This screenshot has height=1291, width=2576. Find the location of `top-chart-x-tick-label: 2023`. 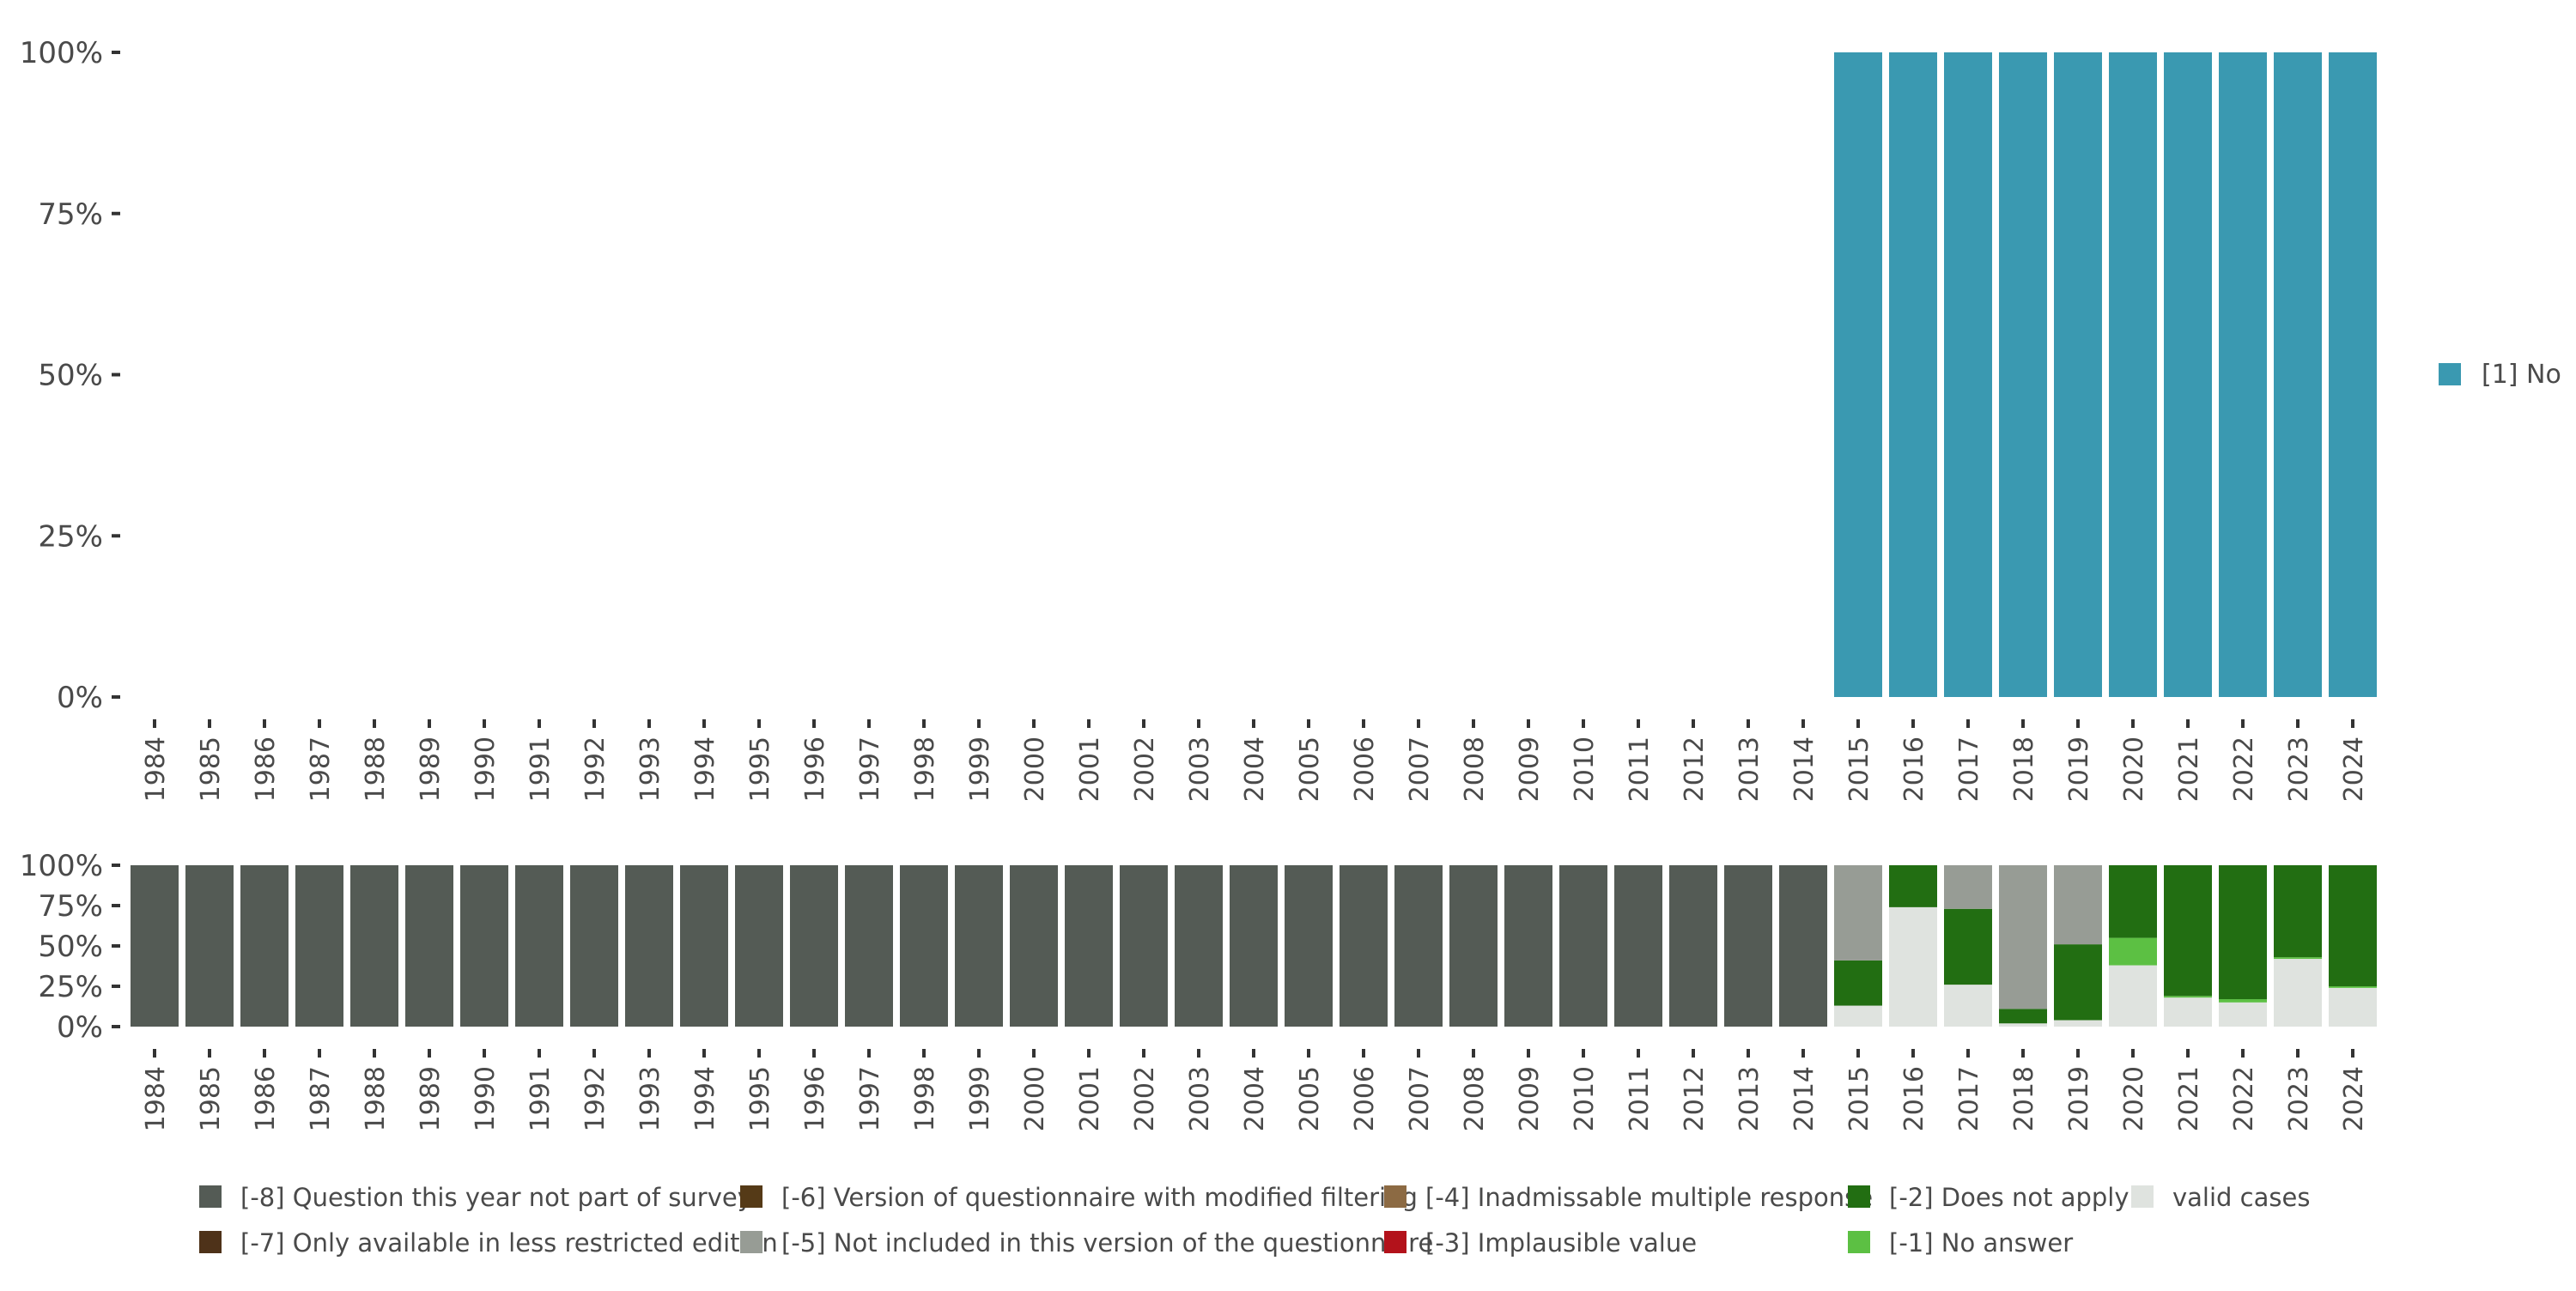

top-chart-x-tick-label: 2023 is located at coordinates (2299, 769).